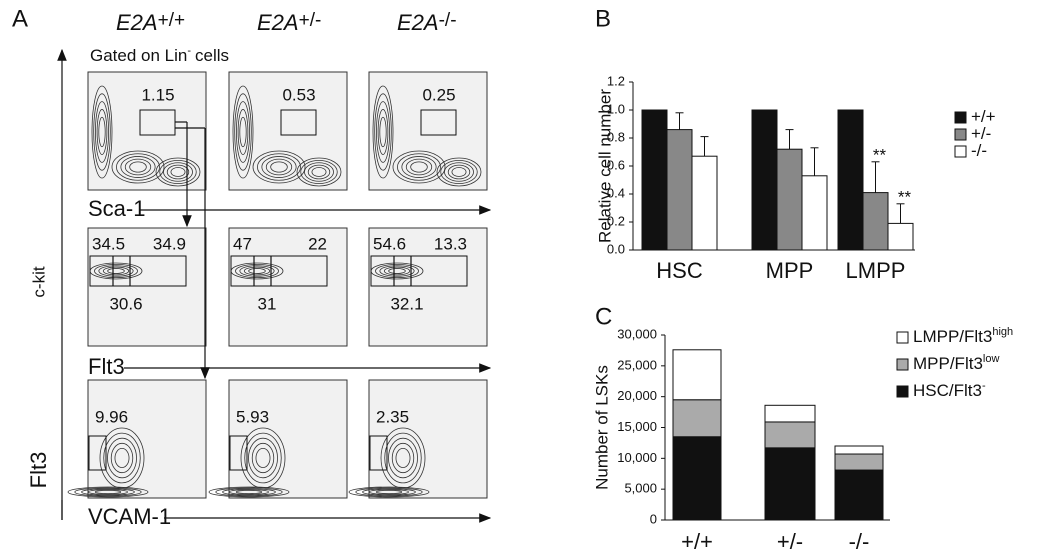 The image size is (1050, 557). What do you see at coordinates (616, 192) in the screenshot?
I see `y-tick-label: 0.4` at bounding box center [616, 192].